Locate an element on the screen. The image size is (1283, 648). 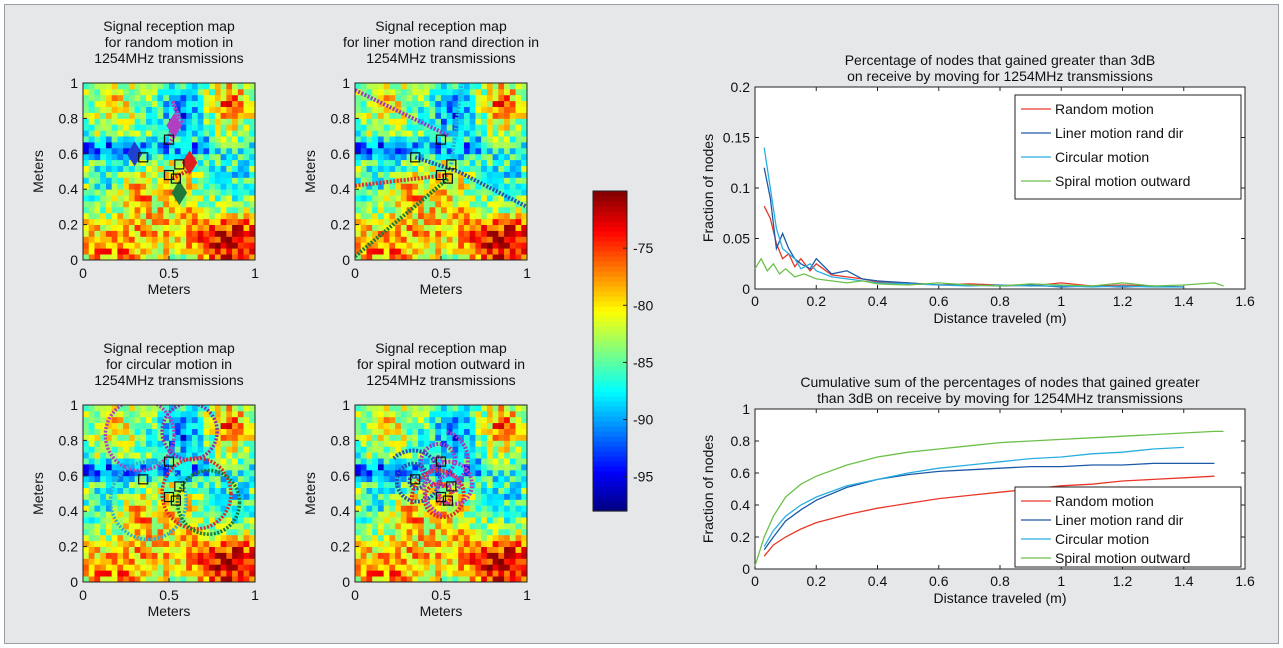
x-tick-label: 1 is located at coordinates (1061, 301).